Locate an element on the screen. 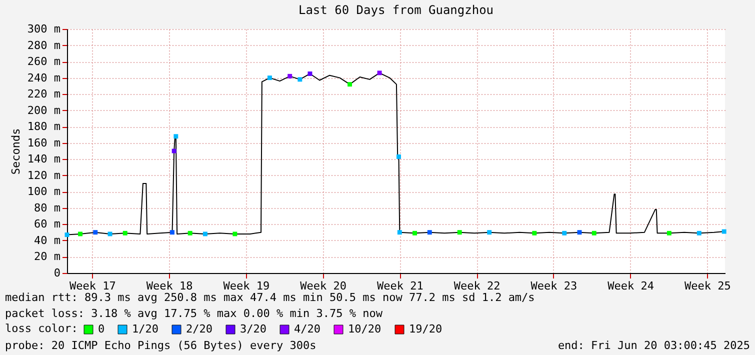 The height and width of the screenshot is (355, 755). x-tick-label: Week 18 is located at coordinates (169, 286).